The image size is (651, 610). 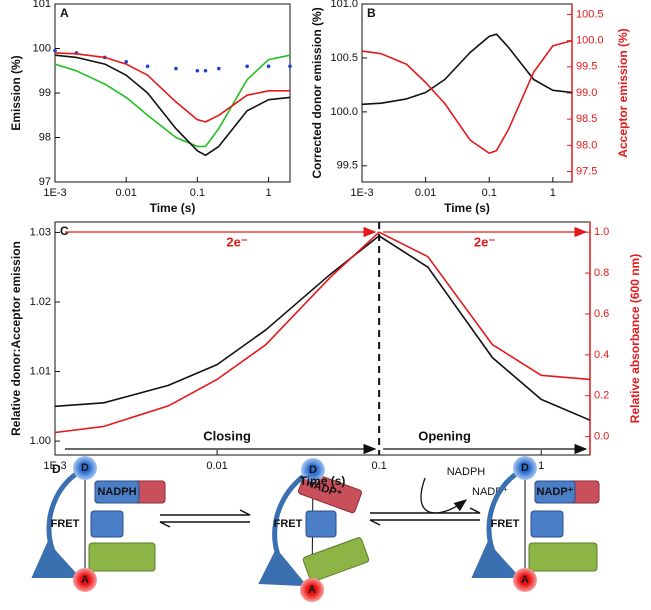 I want to click on state-open: NADPH FRET D A, so click(x=98, y=524).